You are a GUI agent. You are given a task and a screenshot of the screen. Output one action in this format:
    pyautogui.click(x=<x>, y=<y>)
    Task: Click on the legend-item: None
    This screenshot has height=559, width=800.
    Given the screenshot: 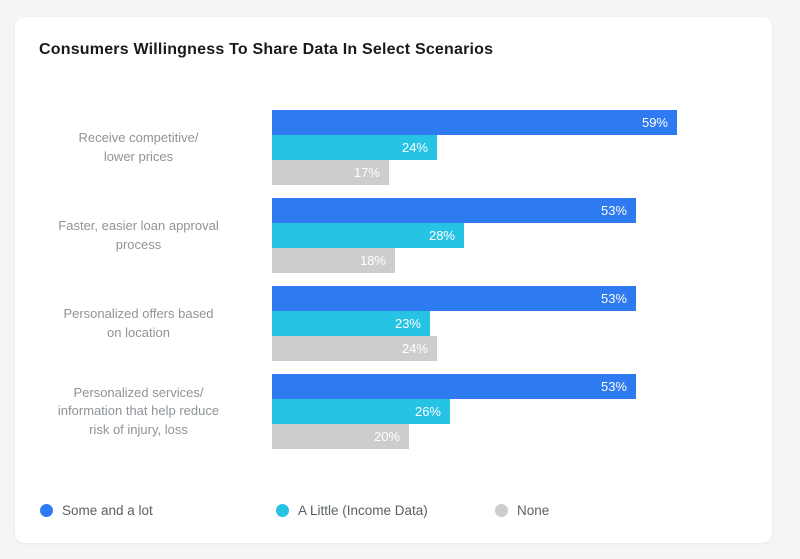 What is the action you would take?
    pyautogui.click(x=522, y=510)
    